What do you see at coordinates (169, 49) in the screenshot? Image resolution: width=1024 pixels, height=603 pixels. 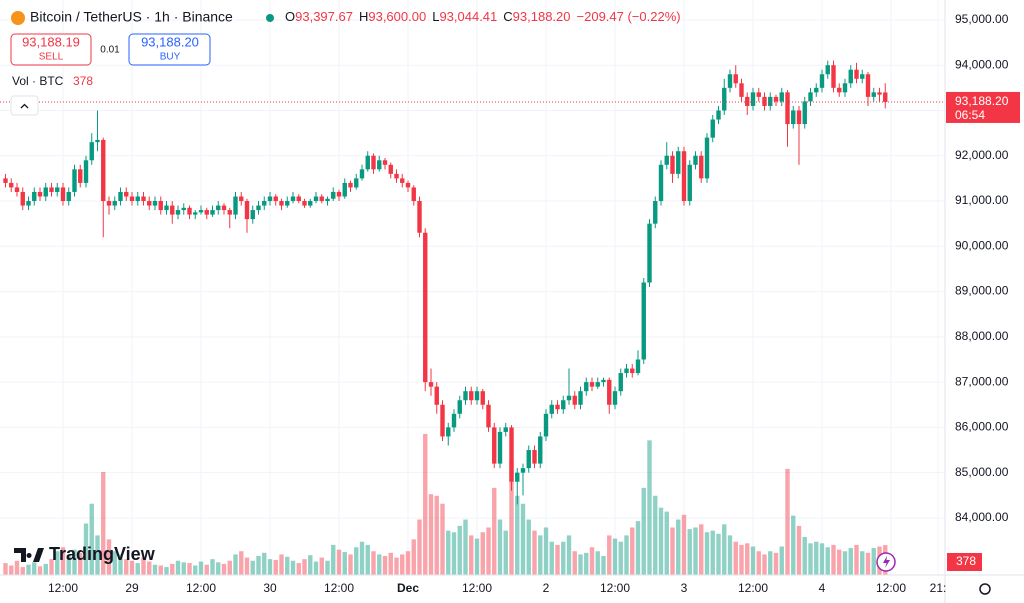 I see `buy-button` at bounding box center [169, 49].